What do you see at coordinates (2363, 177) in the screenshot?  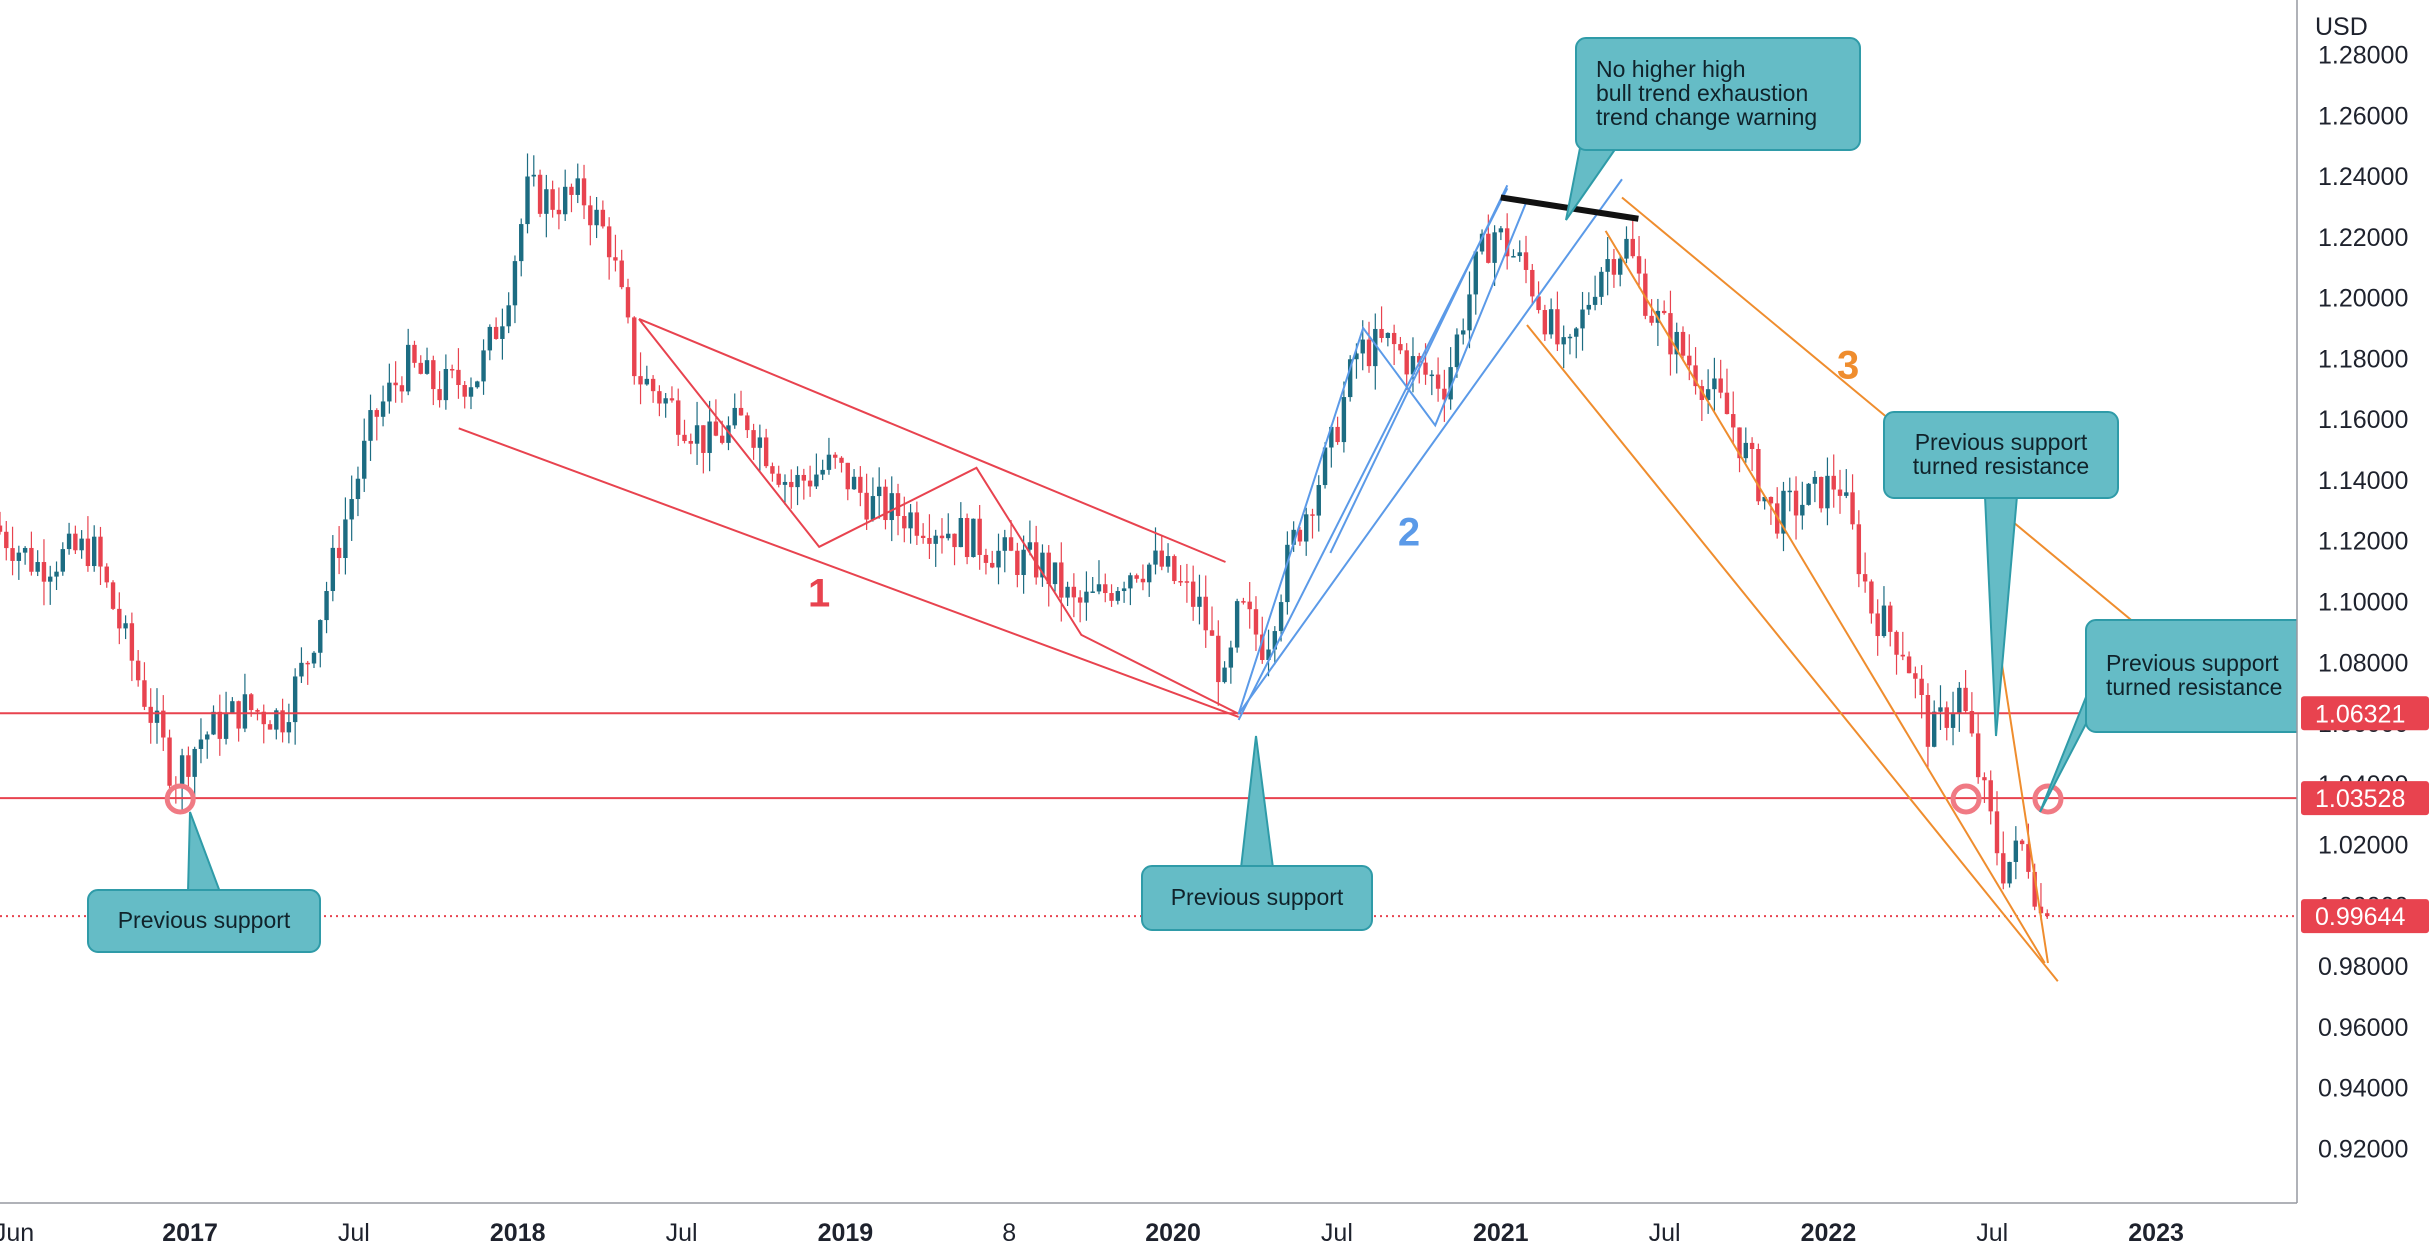 I see `y-tick-label: 1.24000` at bounding box center [2363, 177].